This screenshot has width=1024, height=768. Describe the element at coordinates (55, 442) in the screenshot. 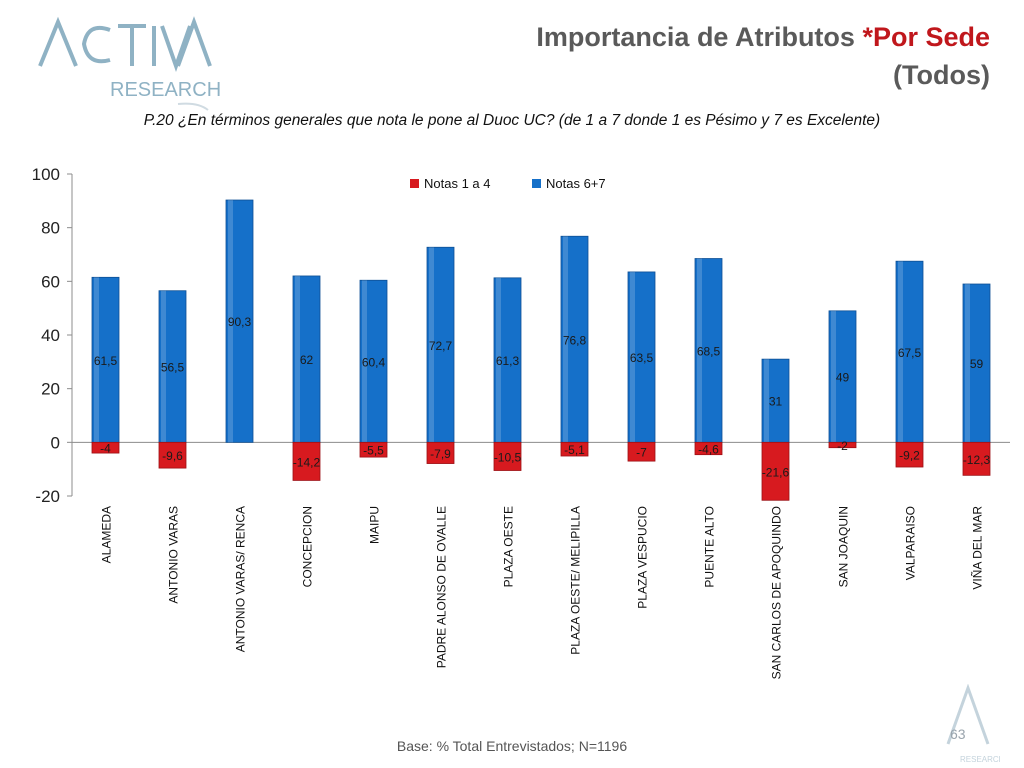

I see `y-tick-label: 0` at that location.